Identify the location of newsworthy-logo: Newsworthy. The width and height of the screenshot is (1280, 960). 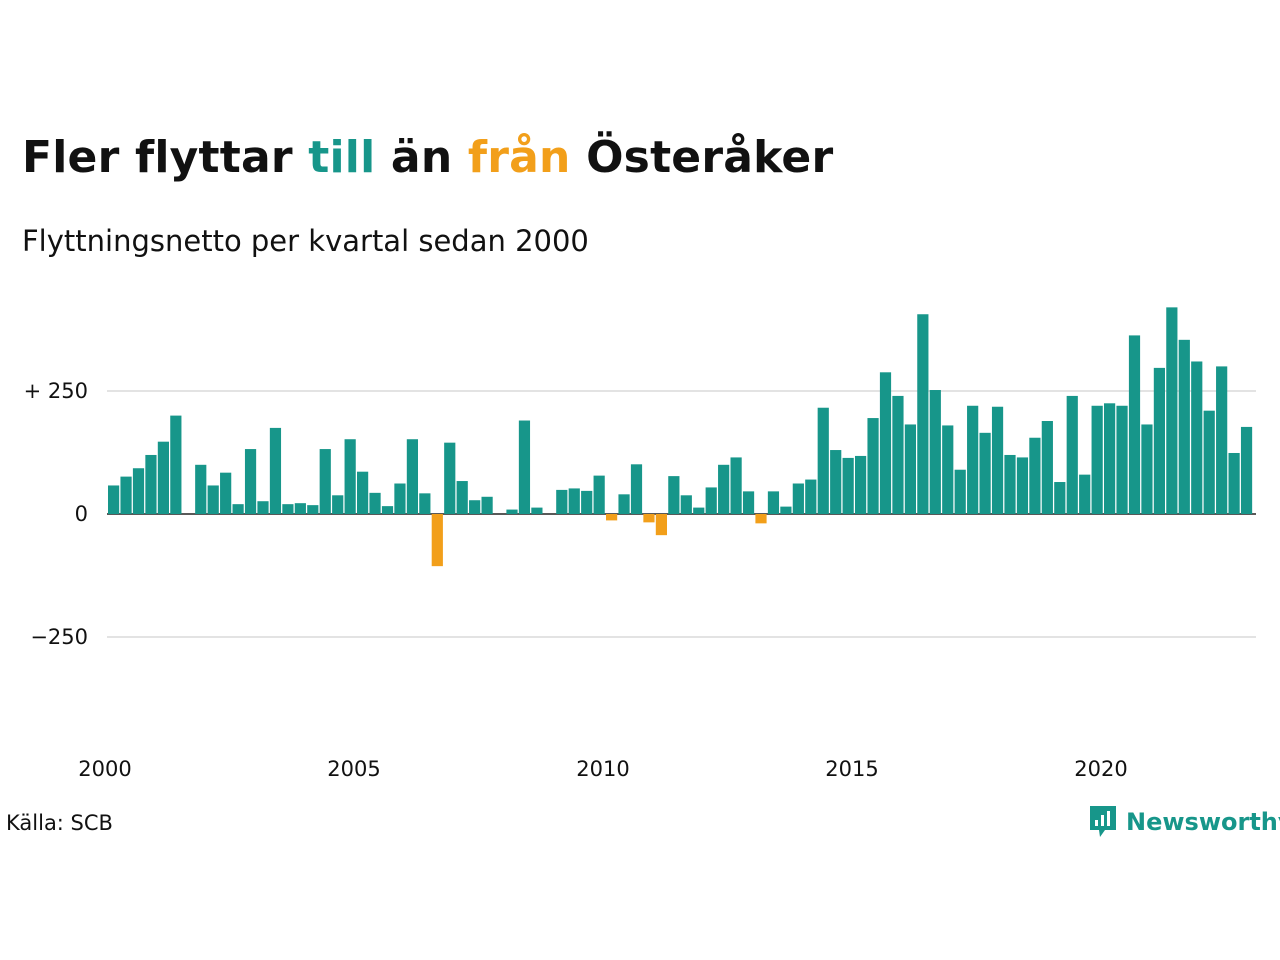
(1184, 822).